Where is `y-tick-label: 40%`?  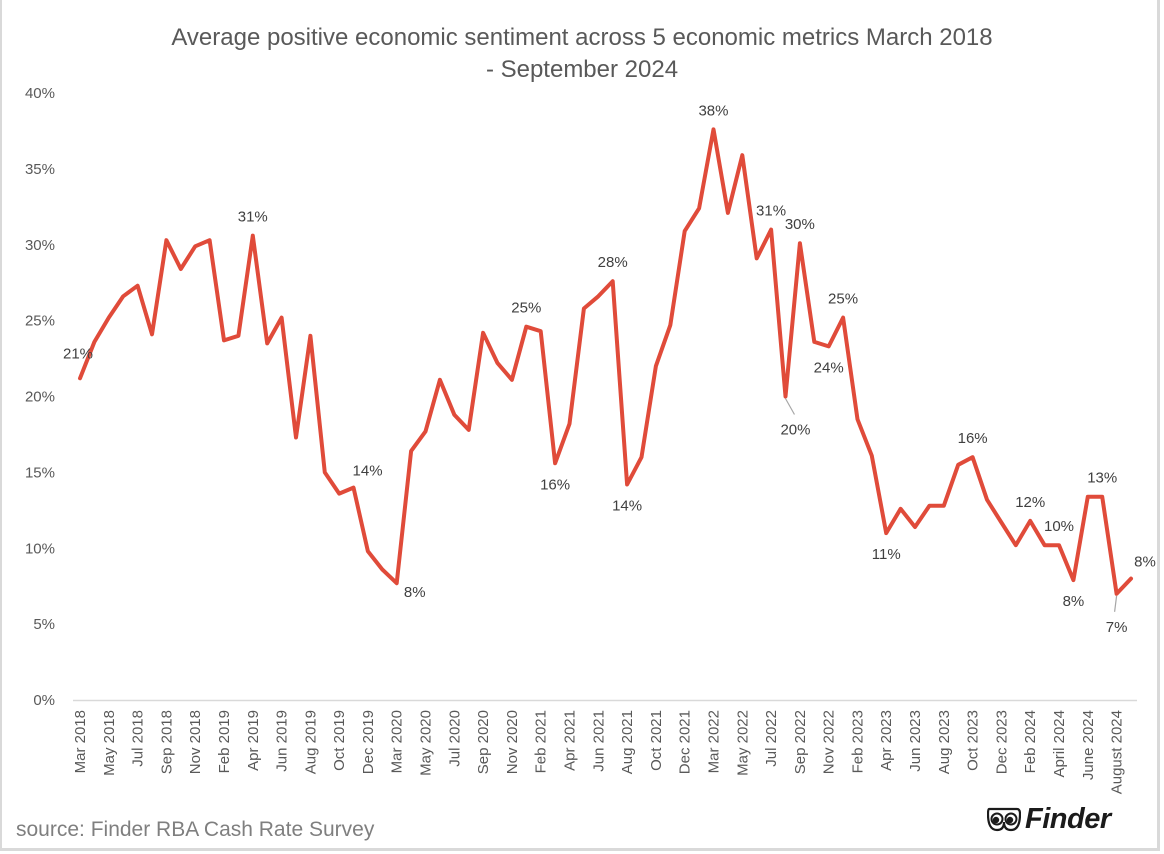
y-tick-label: 40% is located at coordinates (40, 93).